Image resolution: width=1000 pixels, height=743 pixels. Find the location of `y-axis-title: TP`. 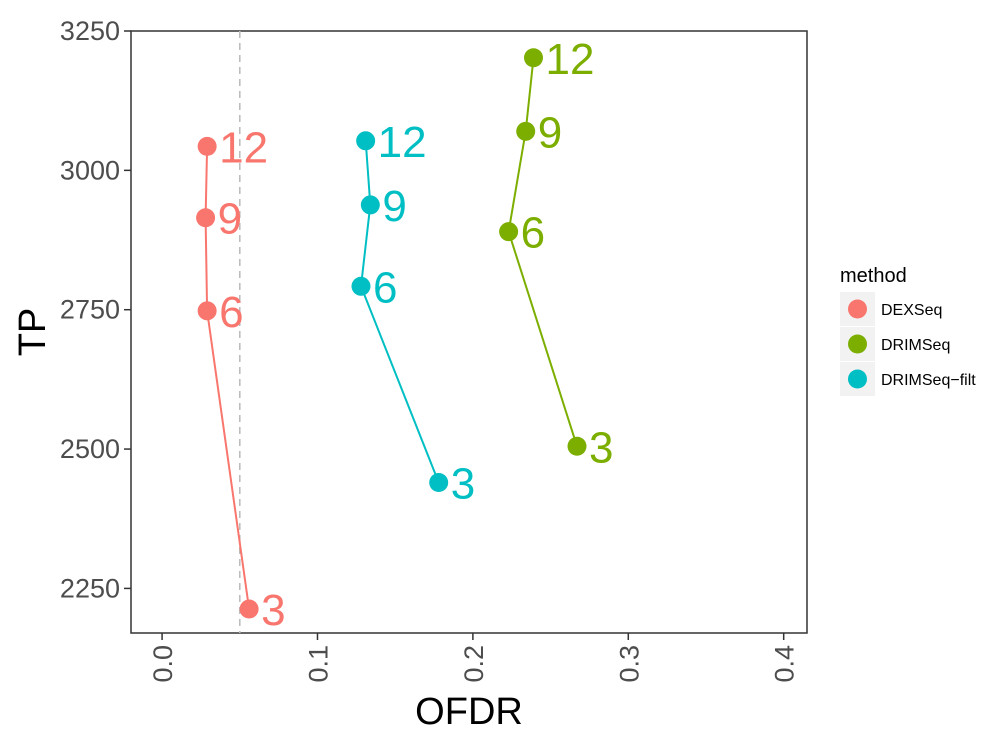

y-axis-title: TP is located at coordinates (33, 332).